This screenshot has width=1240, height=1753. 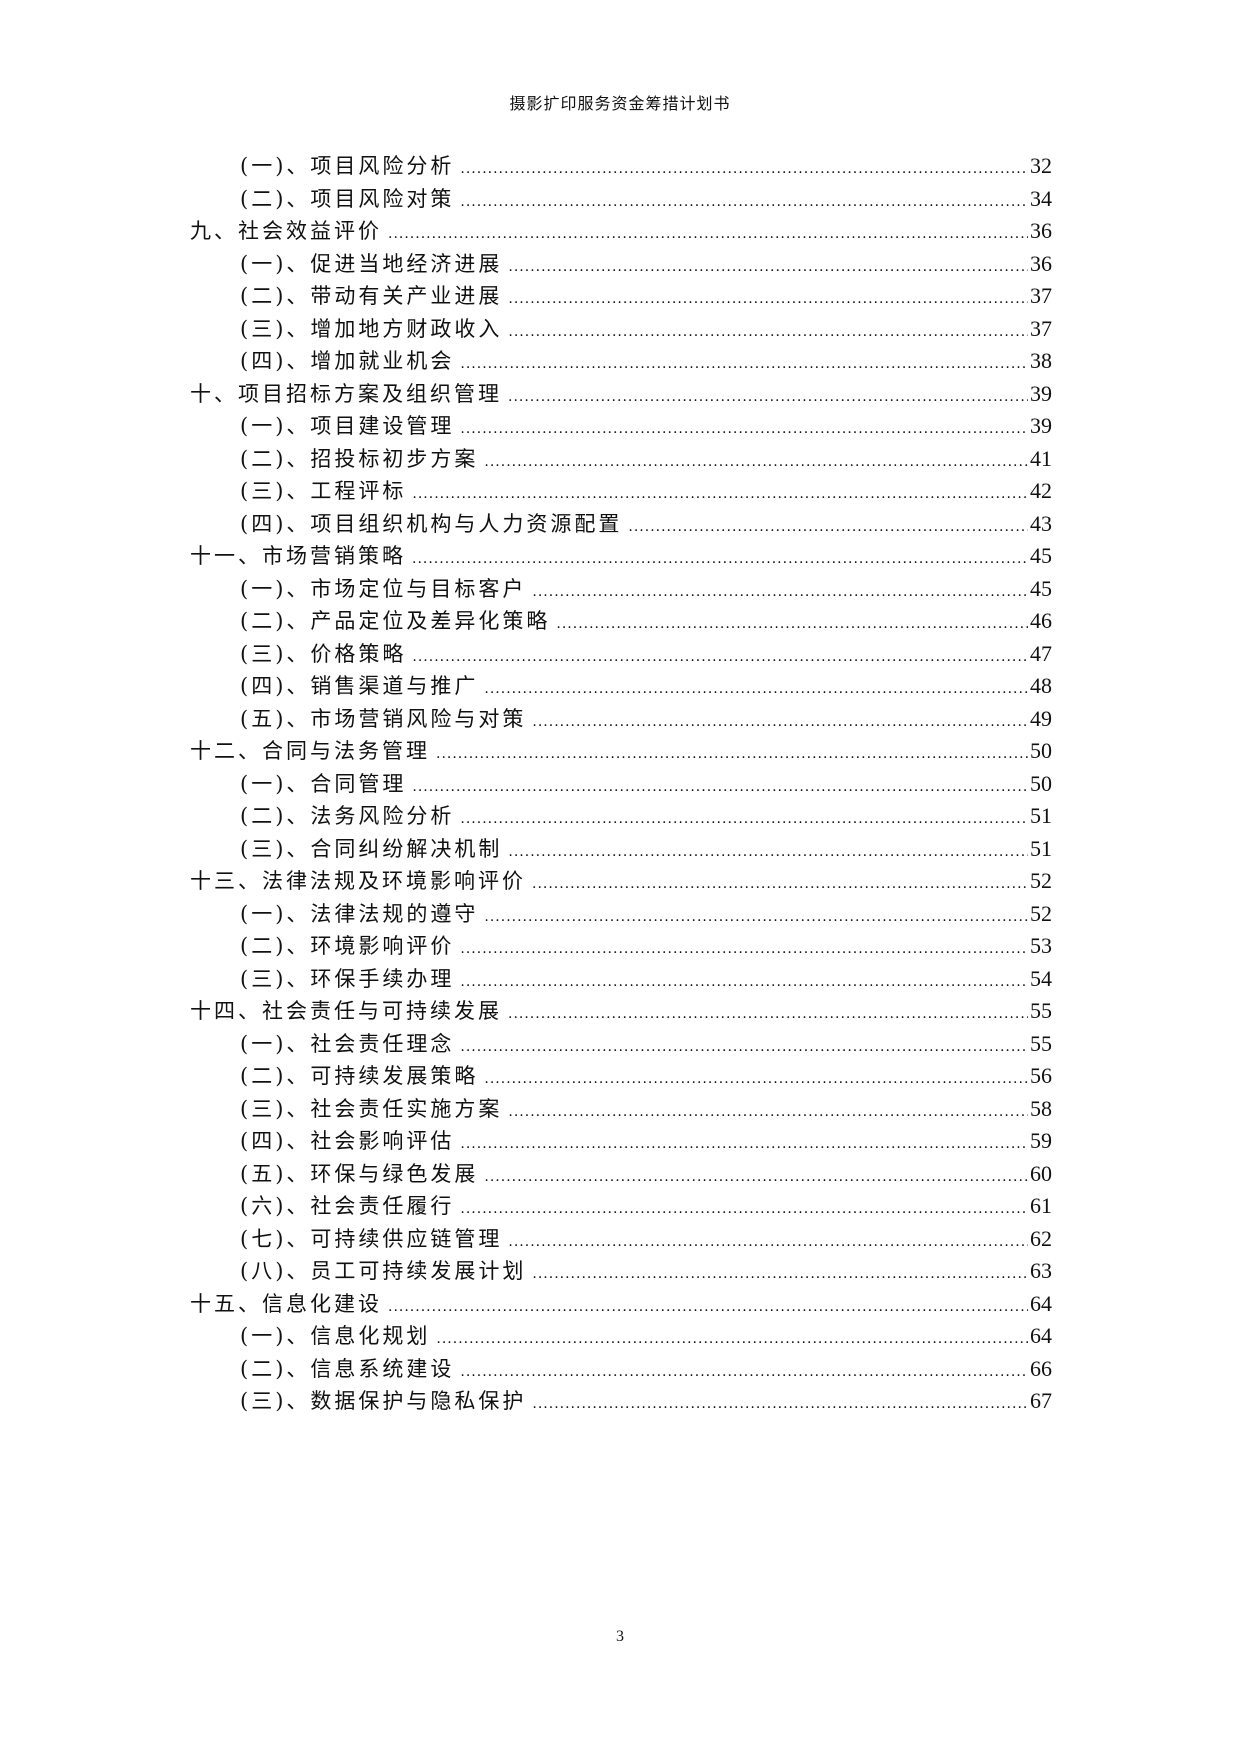 I want to click on toc-entry: (一)、社会责任理念 55, so click(x=621, y=1044).